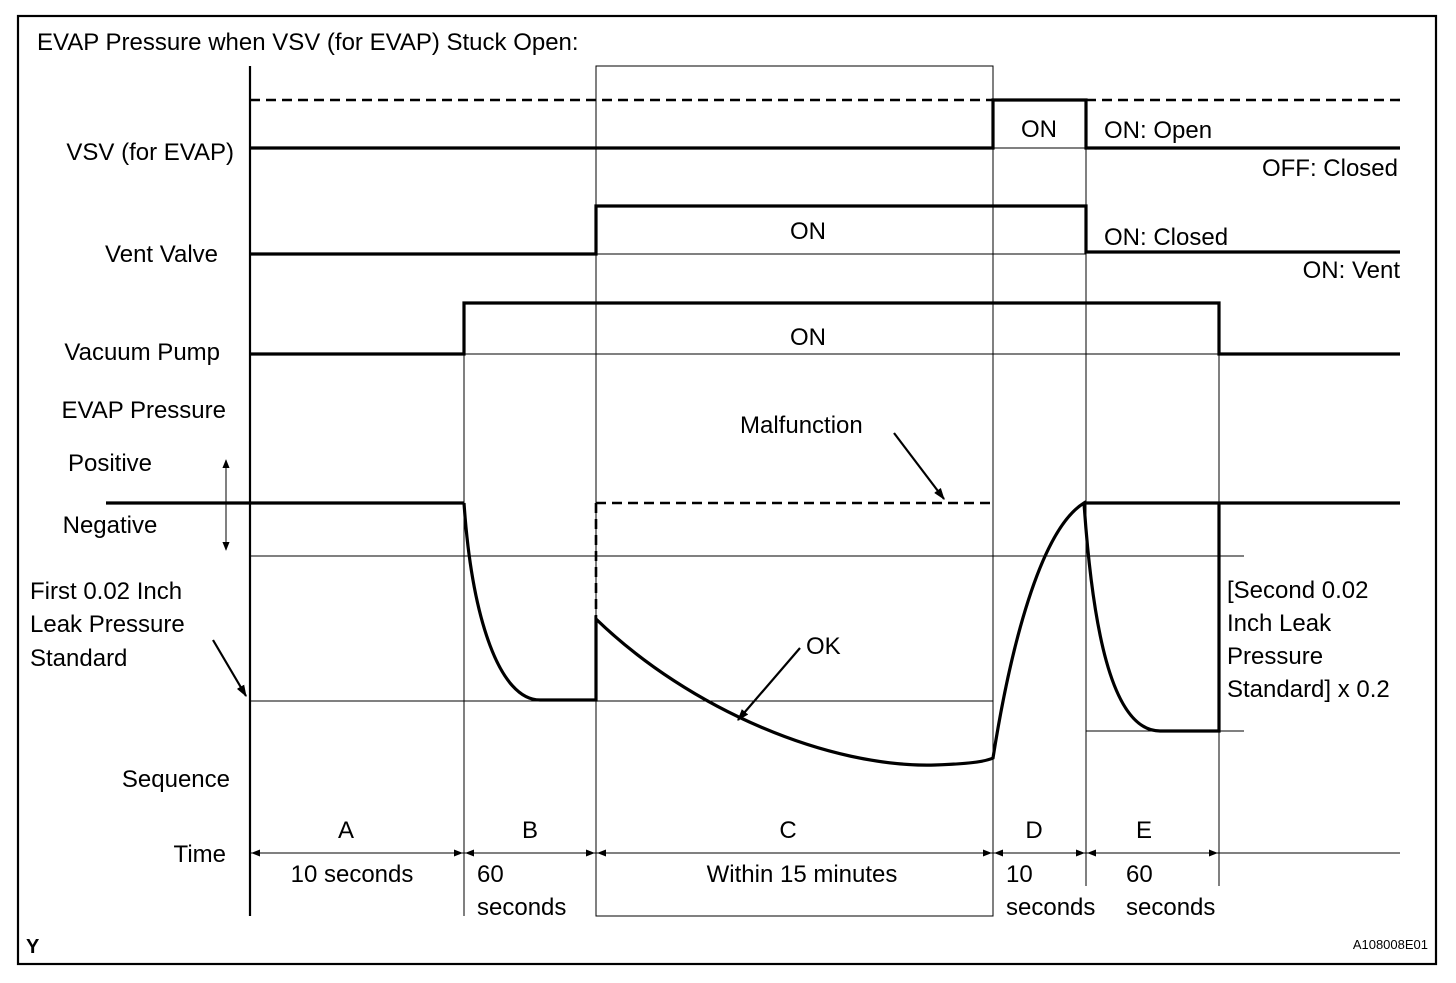  Describe the element at coordinates (1019, 874) in the screenshot. I see `time-d-line1: 10` at that location.